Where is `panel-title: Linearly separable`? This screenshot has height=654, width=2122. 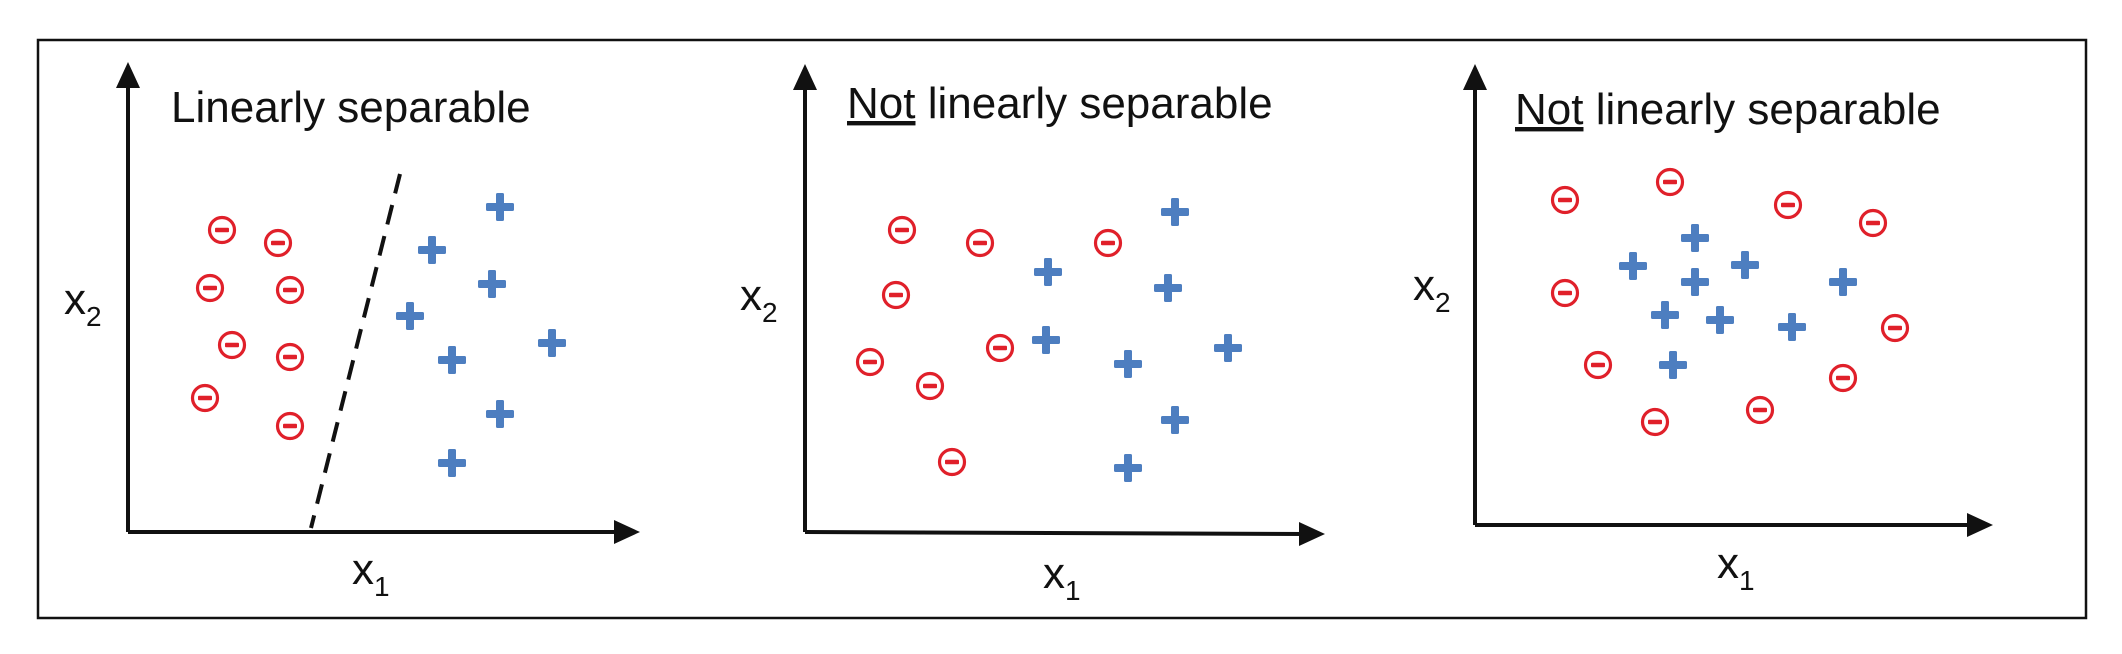 panel-title: Linearly separable is located at coordinates (351, 107).